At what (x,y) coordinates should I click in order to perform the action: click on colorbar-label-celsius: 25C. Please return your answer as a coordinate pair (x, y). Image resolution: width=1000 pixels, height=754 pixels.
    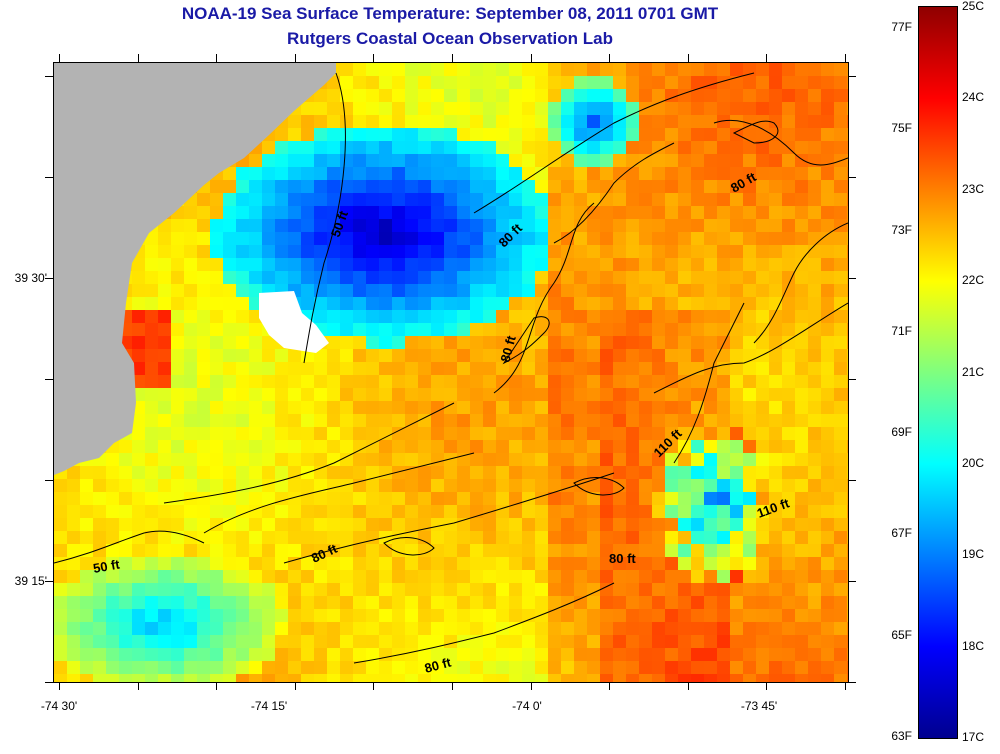
    Looking at the image, I should click on (973, 6).